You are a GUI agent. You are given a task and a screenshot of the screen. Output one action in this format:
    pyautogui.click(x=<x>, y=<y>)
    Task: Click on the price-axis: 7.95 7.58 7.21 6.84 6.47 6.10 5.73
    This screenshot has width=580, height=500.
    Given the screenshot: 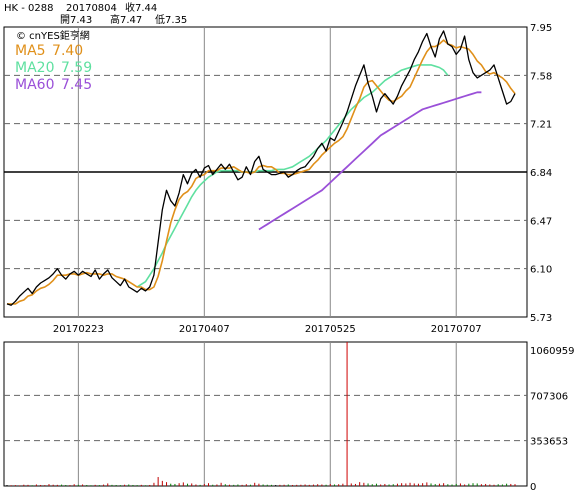 What is the action you would take?
    pyautogui.click(x=541, y=173)
    